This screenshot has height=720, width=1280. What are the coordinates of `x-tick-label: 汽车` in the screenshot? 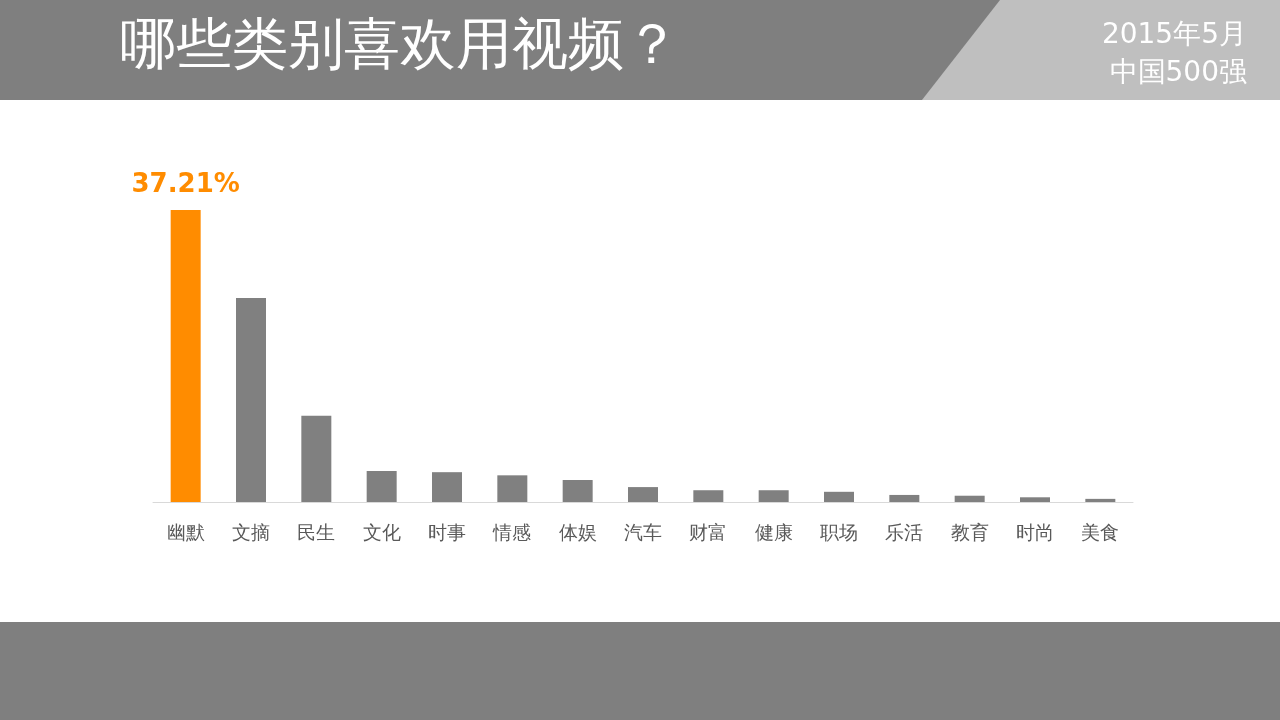 It's located at (643, 531).